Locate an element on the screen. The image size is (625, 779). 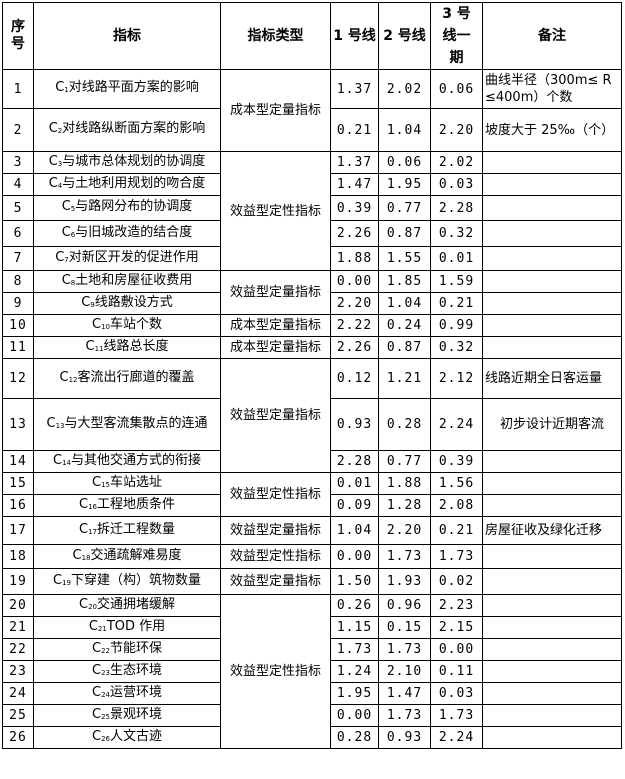
row-number: 8 is located at coordinates (18, 281).